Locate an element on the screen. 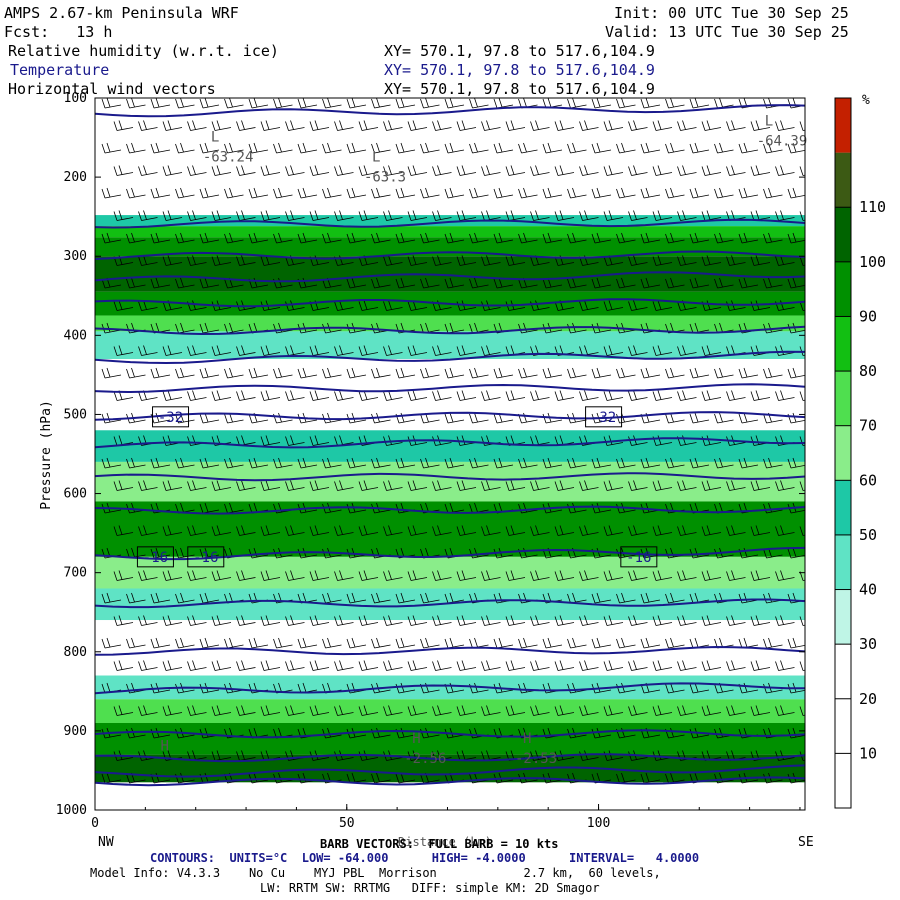 This screenshot has height=900, width=900. field-xy-rh: XY= 570.1, 97.8 to 517.6,104.9 is located at coordinates (519, 51).